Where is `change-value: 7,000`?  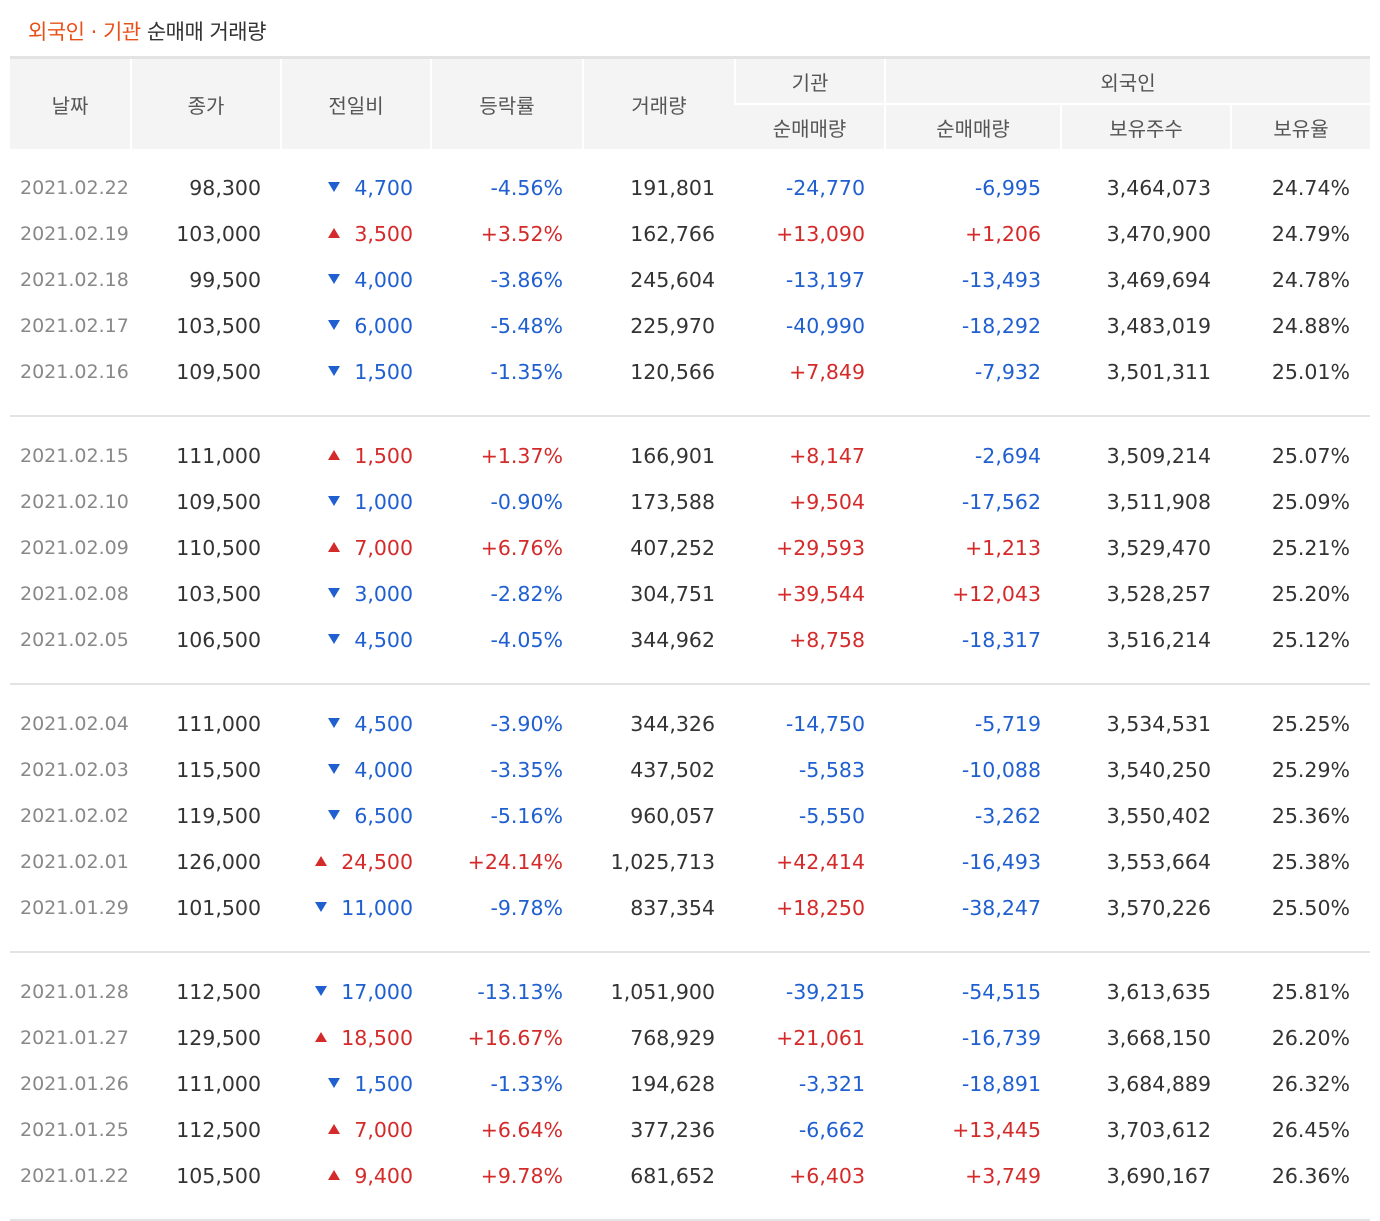
change-value: 7,000 is located at coordinates (383, 548).